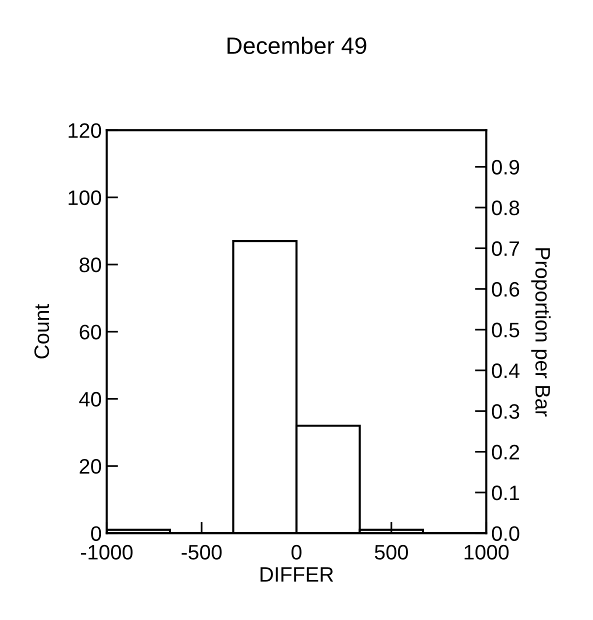 This screenshot has height=620, width=593. I want to click on y2-tick-label: 0.6, so click(506, 289).